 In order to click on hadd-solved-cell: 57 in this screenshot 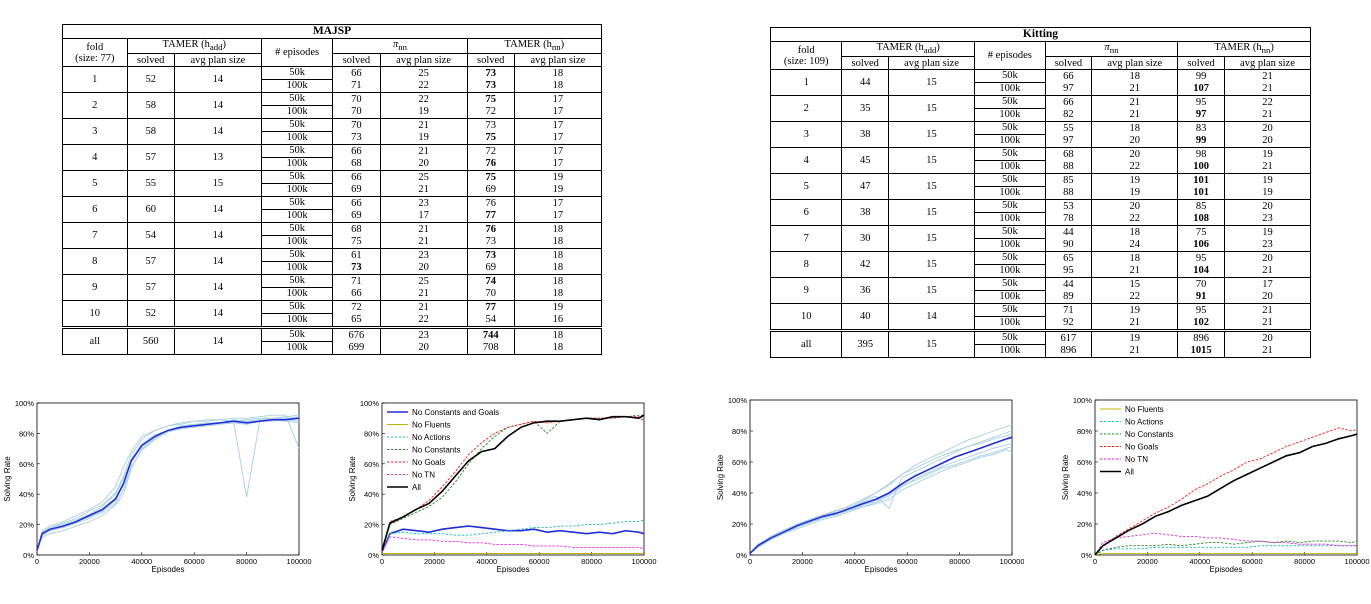, I will do `click(150, 158)`.